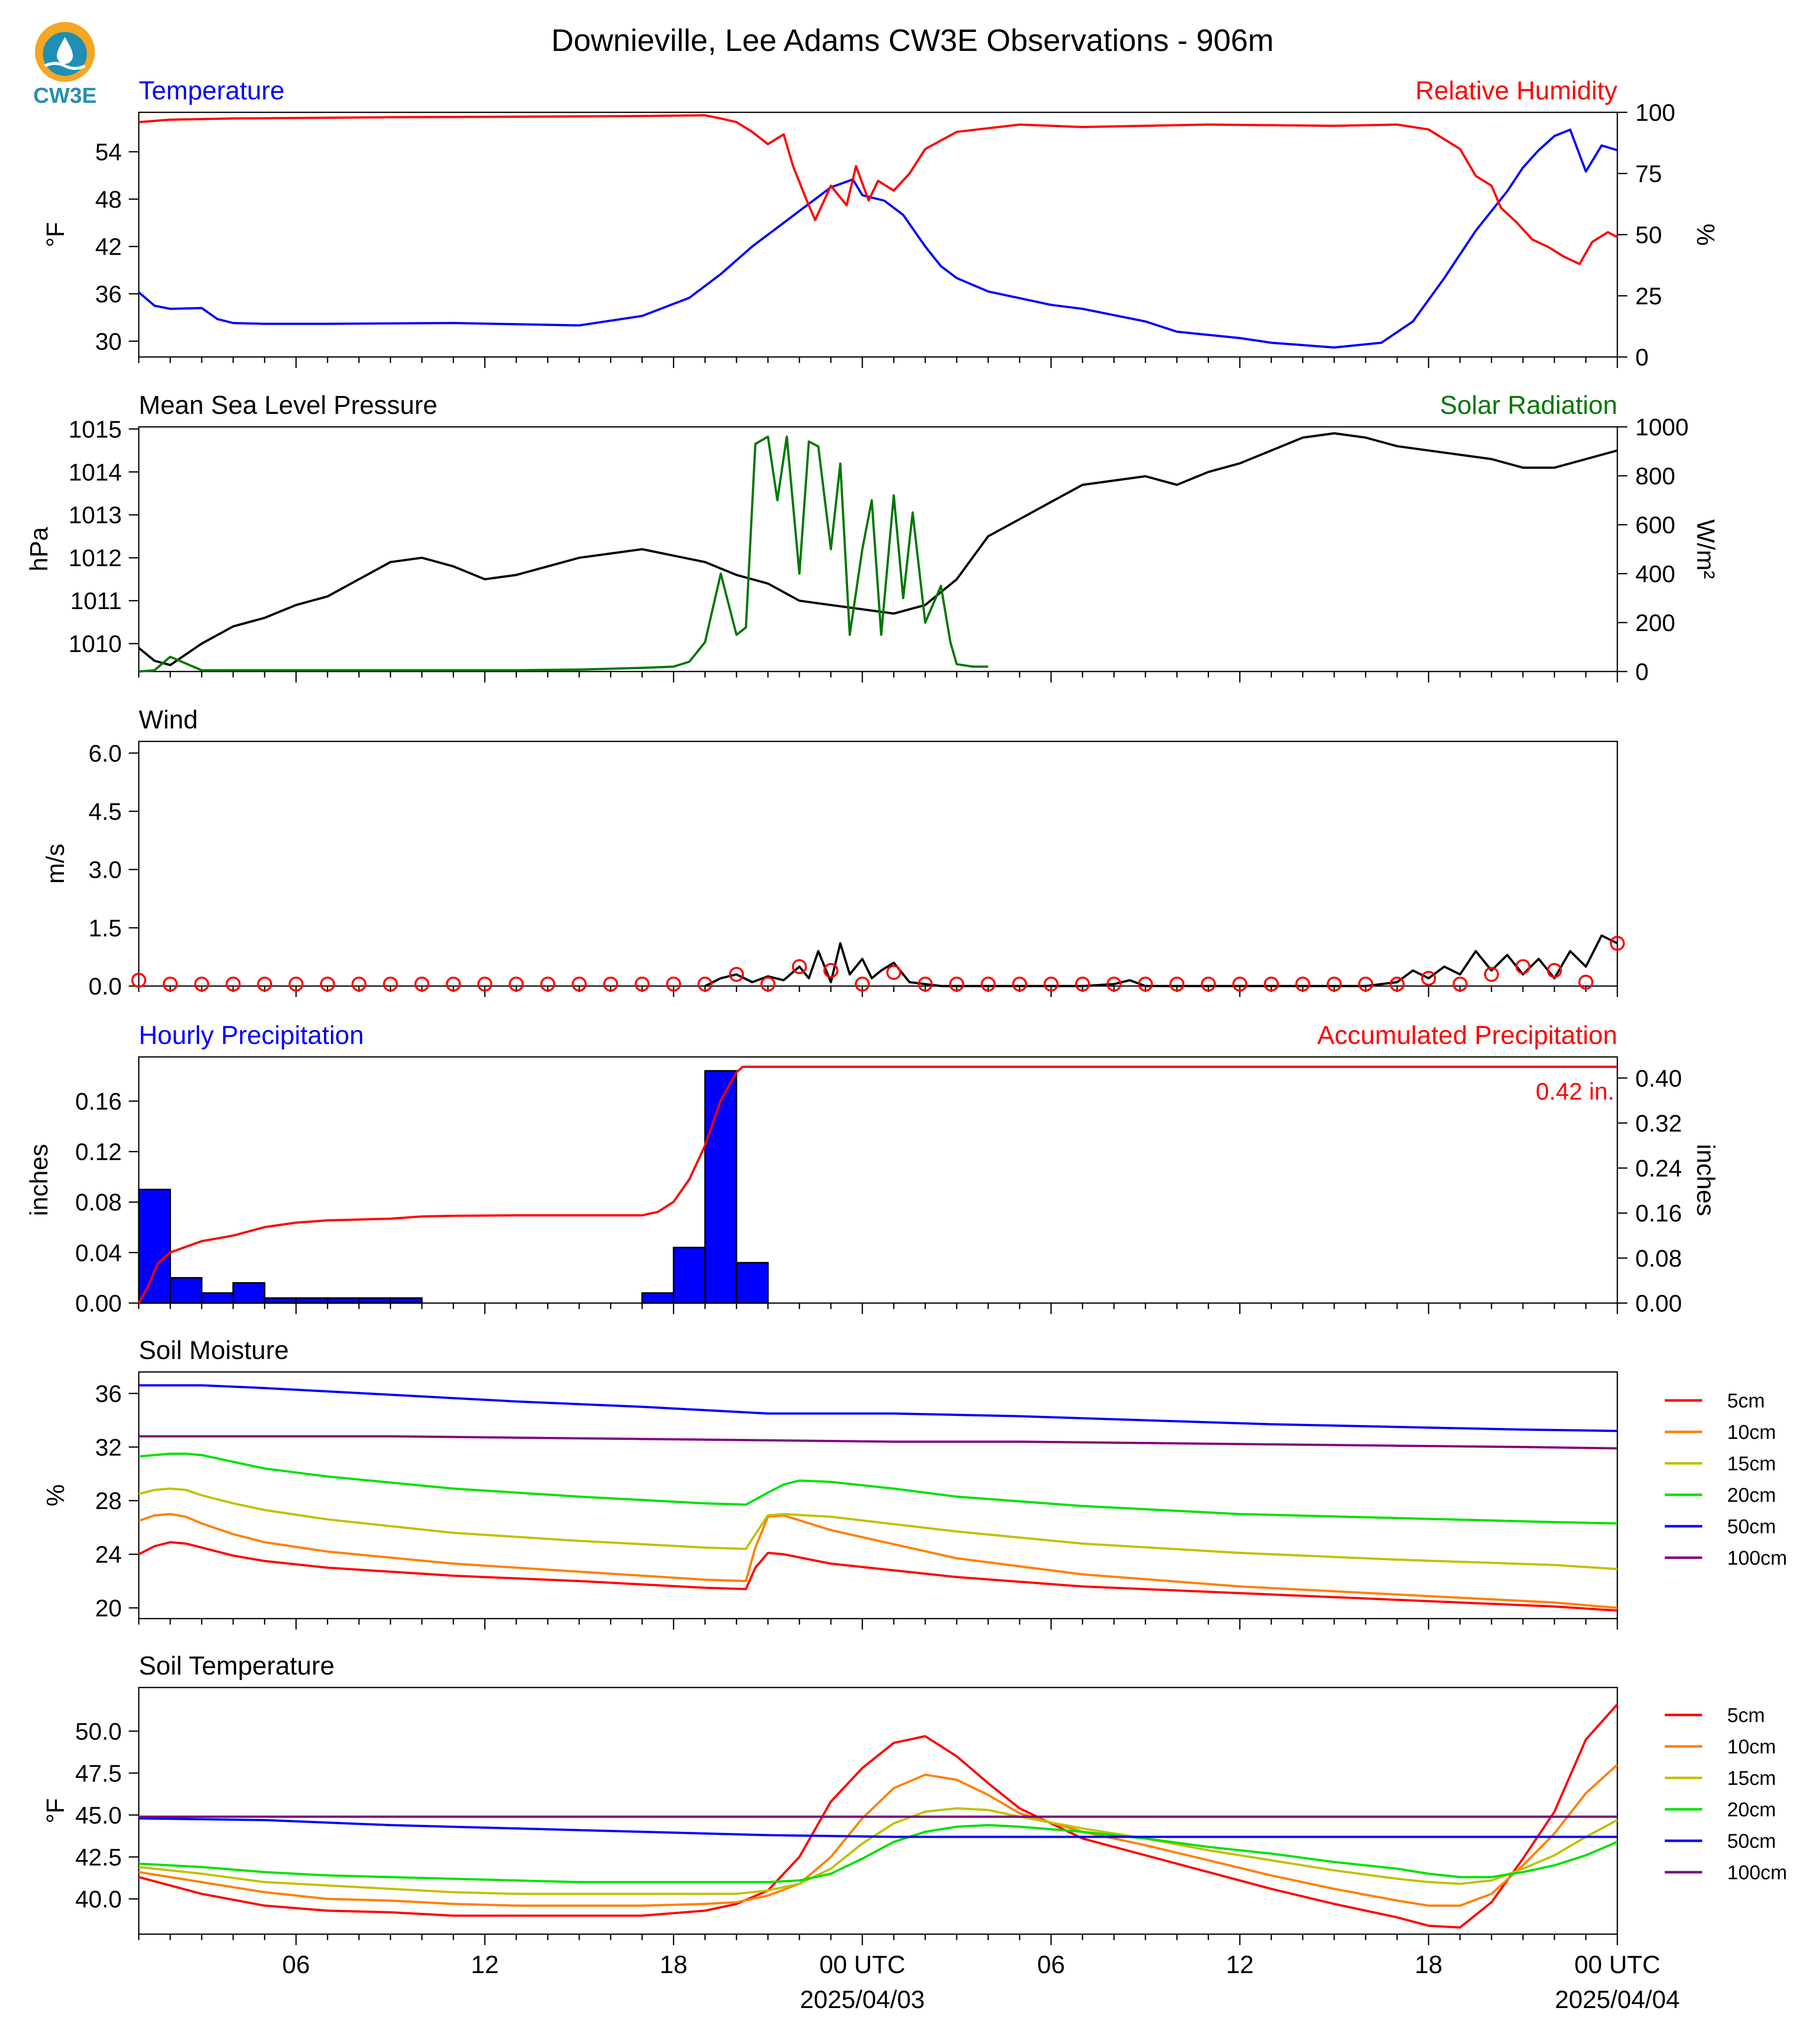 The width and height of the screenshot is (1820, 2031). What do you see at coordinates (251, 1035) in the screenshot?
I see `panel-title-left: Hourly Precipitation` at bounding box center [251, 1035].